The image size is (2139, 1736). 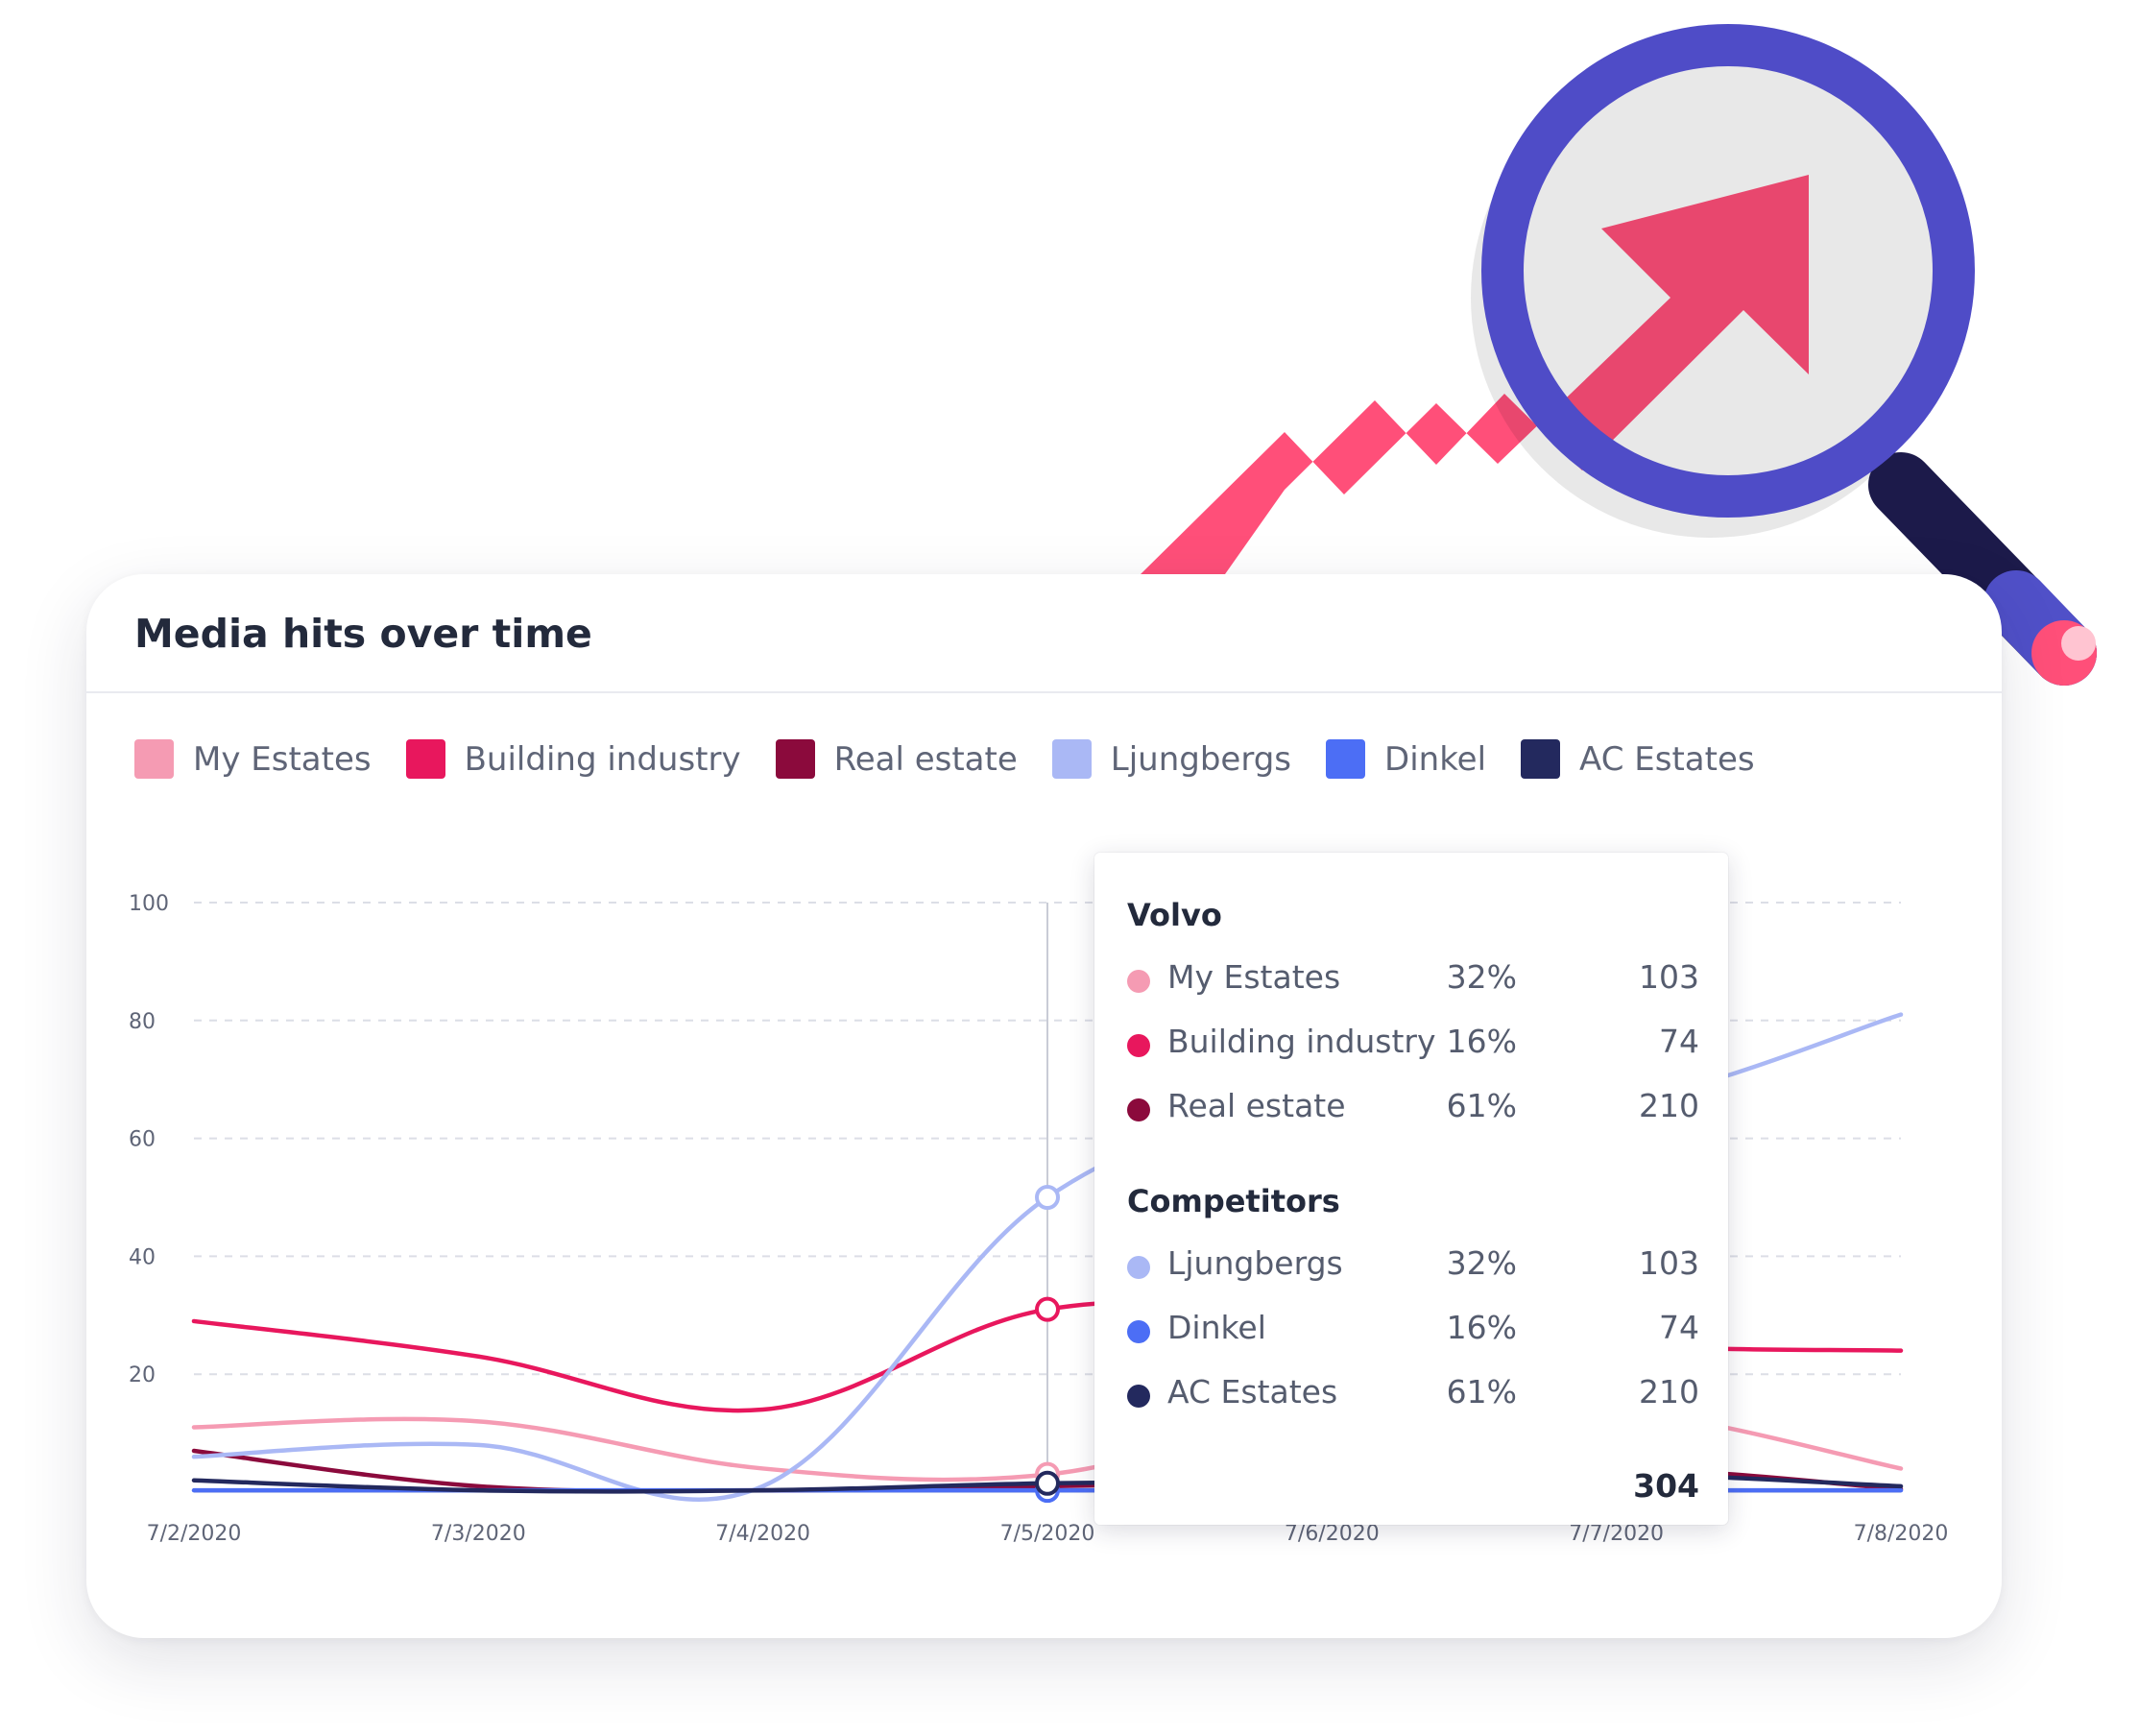 What do you see at coordinates (1044, 692) in the screenshot?
I see `card-divider` at bounding box center [1044, 692].